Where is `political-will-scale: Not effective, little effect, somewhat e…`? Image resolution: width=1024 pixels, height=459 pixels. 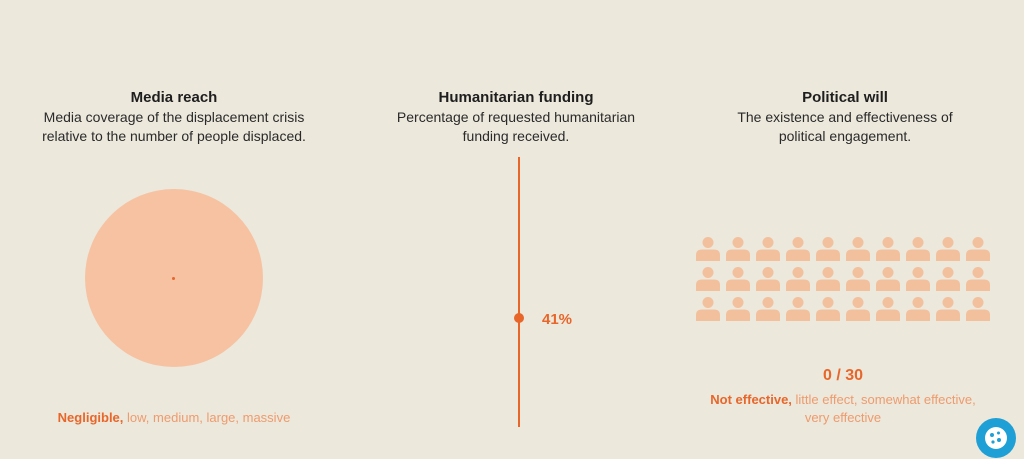
political-will-scale: Not effective, little effect, somewhat e… is located at coordinates (843, 409).